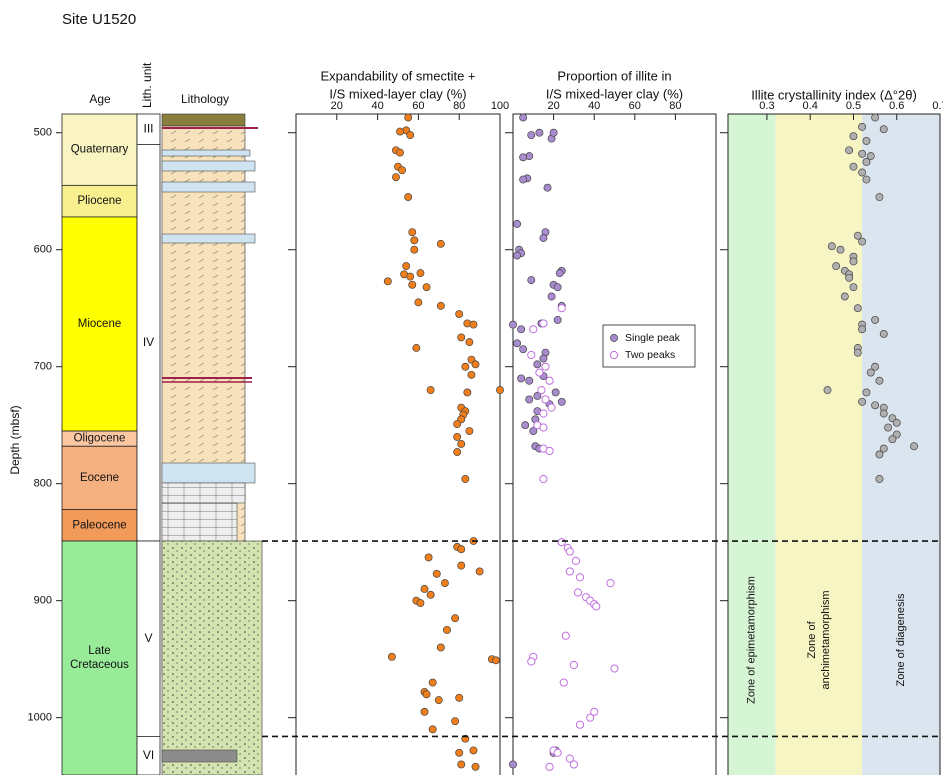 The width and height of the screenshot is (943, 775). I want to click on lithology-graphic, so click(212, 444).